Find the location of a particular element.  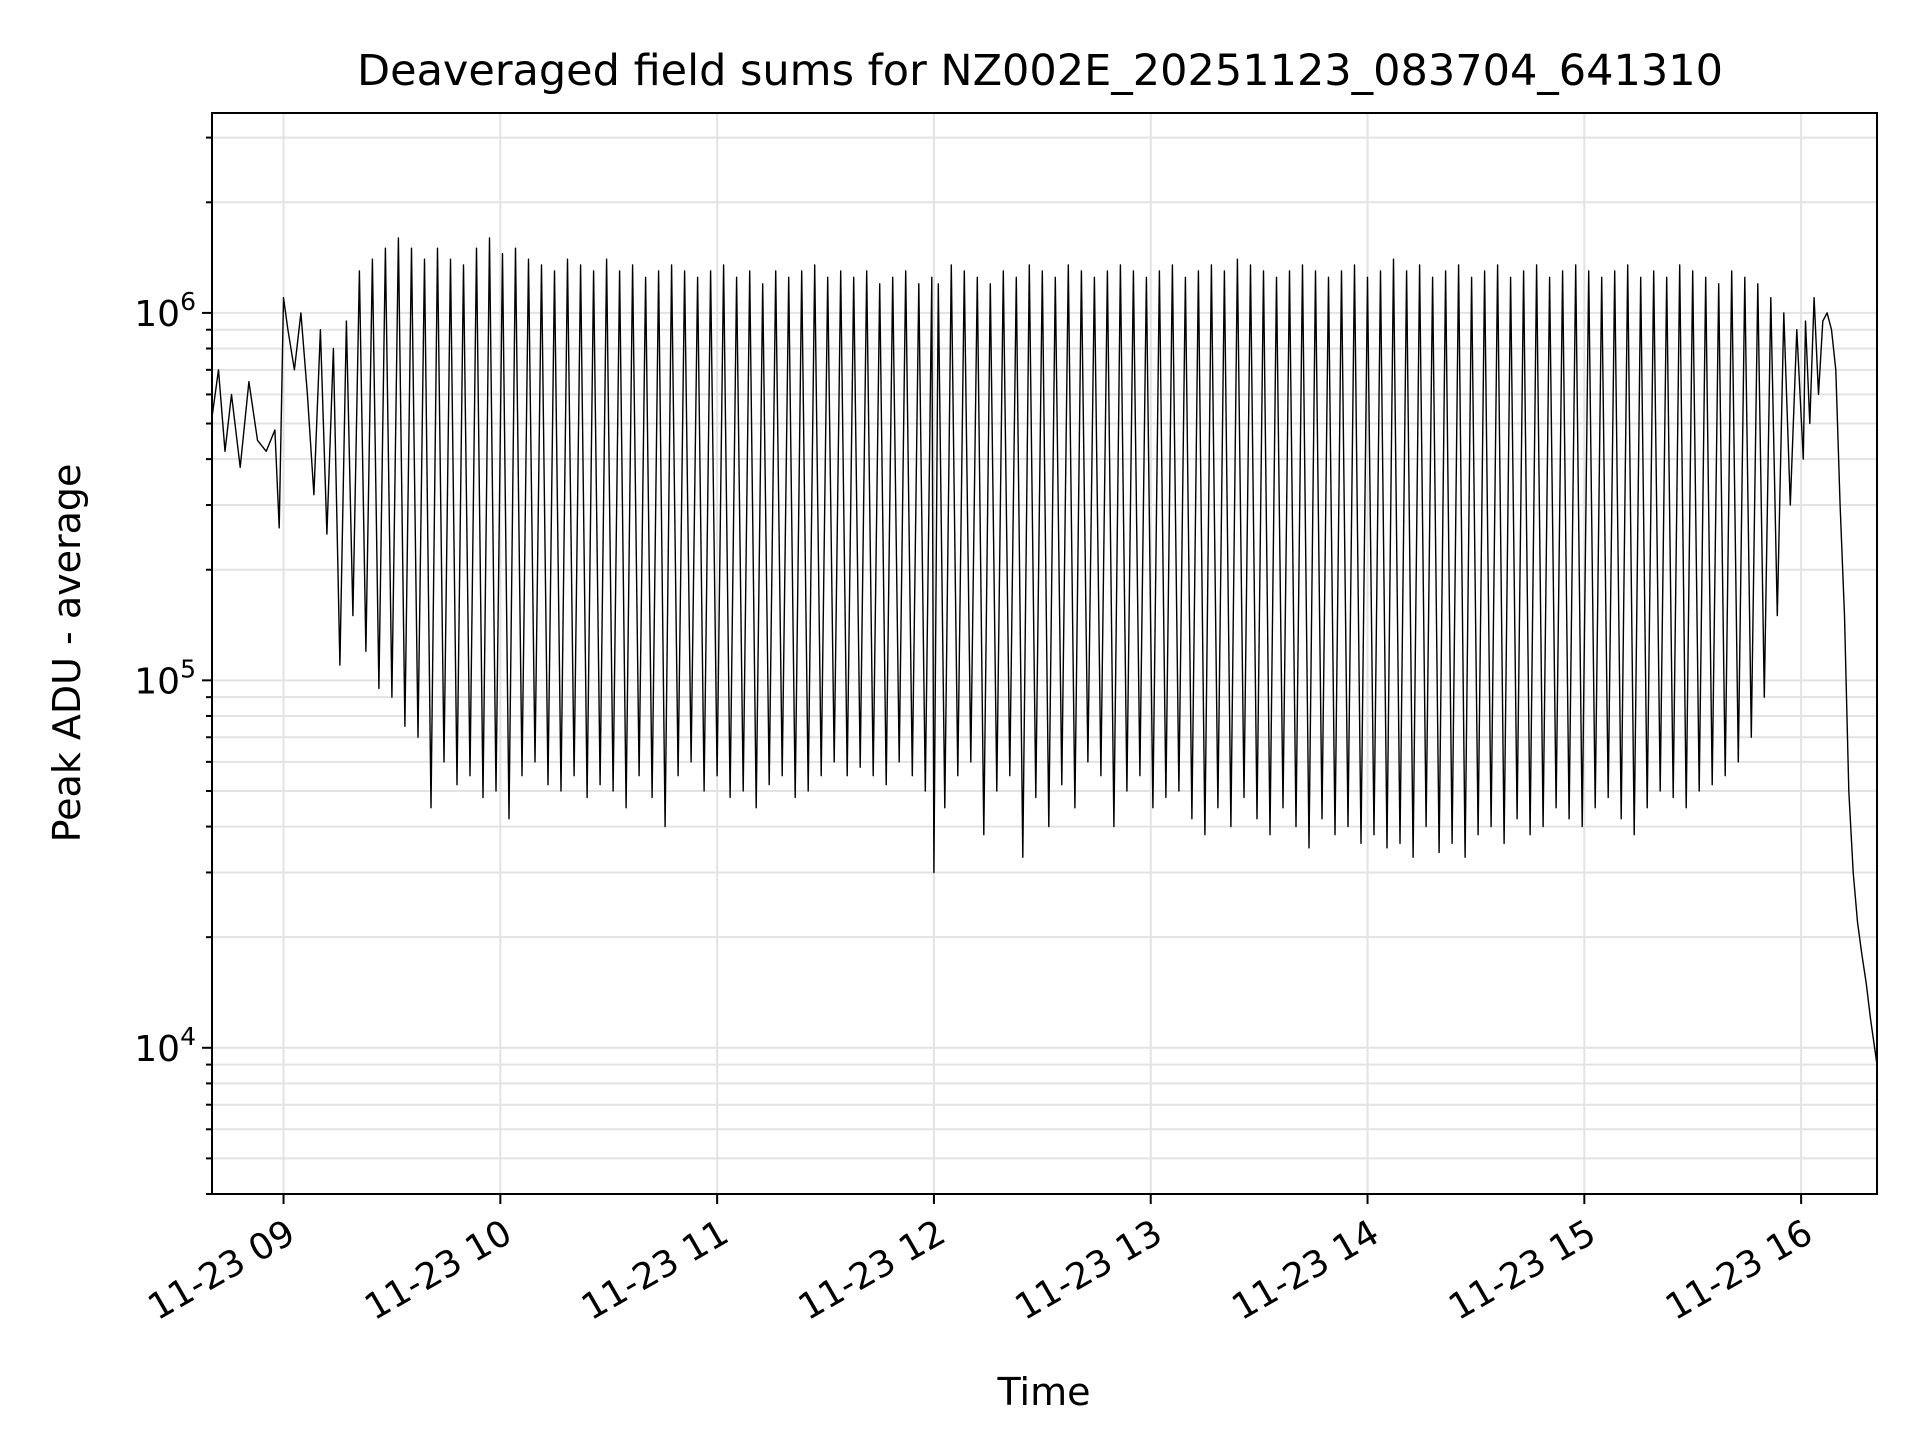

x-tick-label: 11-23 12 is located at coordinates (872, 1270).